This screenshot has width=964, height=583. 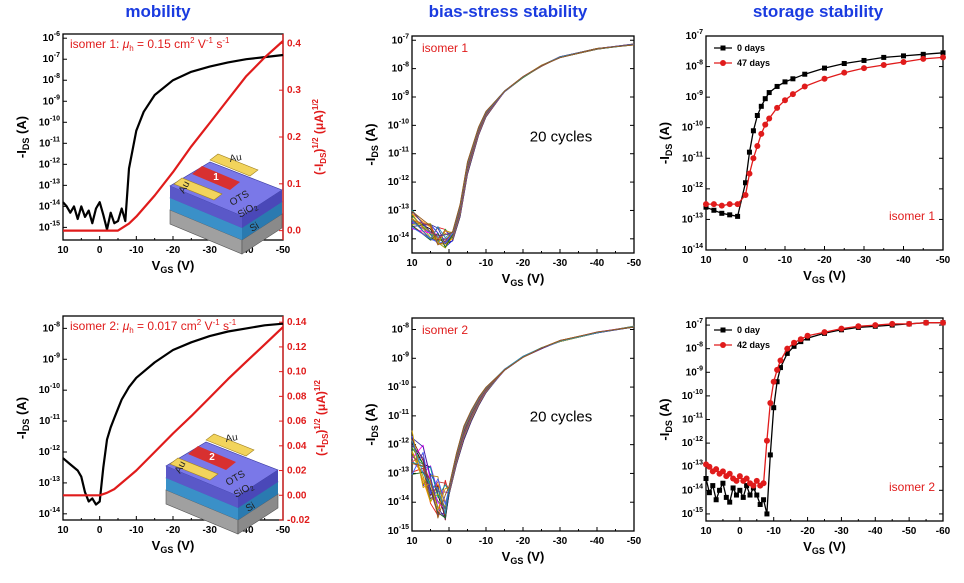 I want to click on column-title-mobility: mobility, so click(x=158, y=11).